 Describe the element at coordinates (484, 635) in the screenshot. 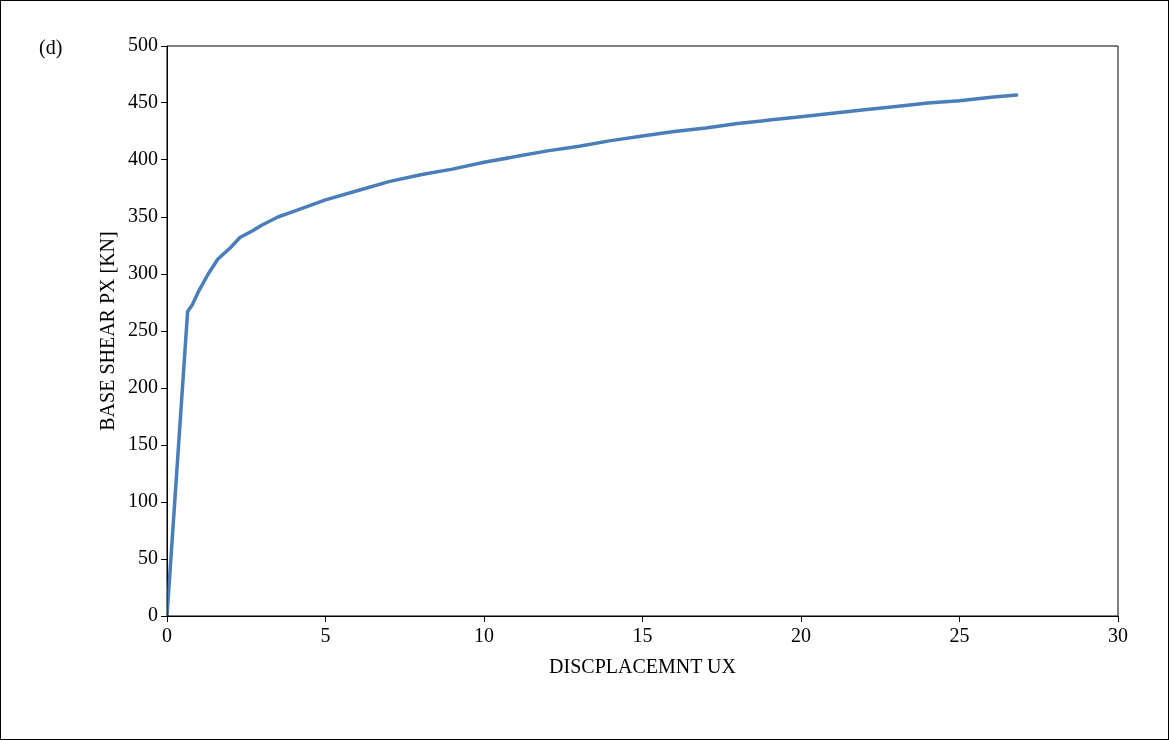

I see `x-tick-label: 10` at that location.